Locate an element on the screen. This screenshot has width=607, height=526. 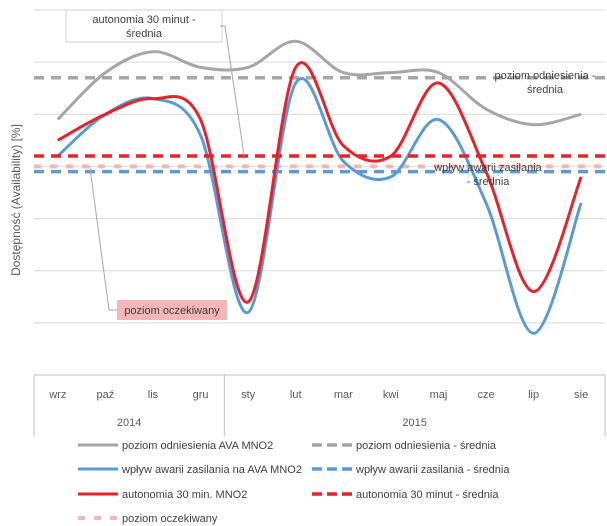
legend-label: autonomia 30 min. MNO2 is located at coordinates (184, 495).